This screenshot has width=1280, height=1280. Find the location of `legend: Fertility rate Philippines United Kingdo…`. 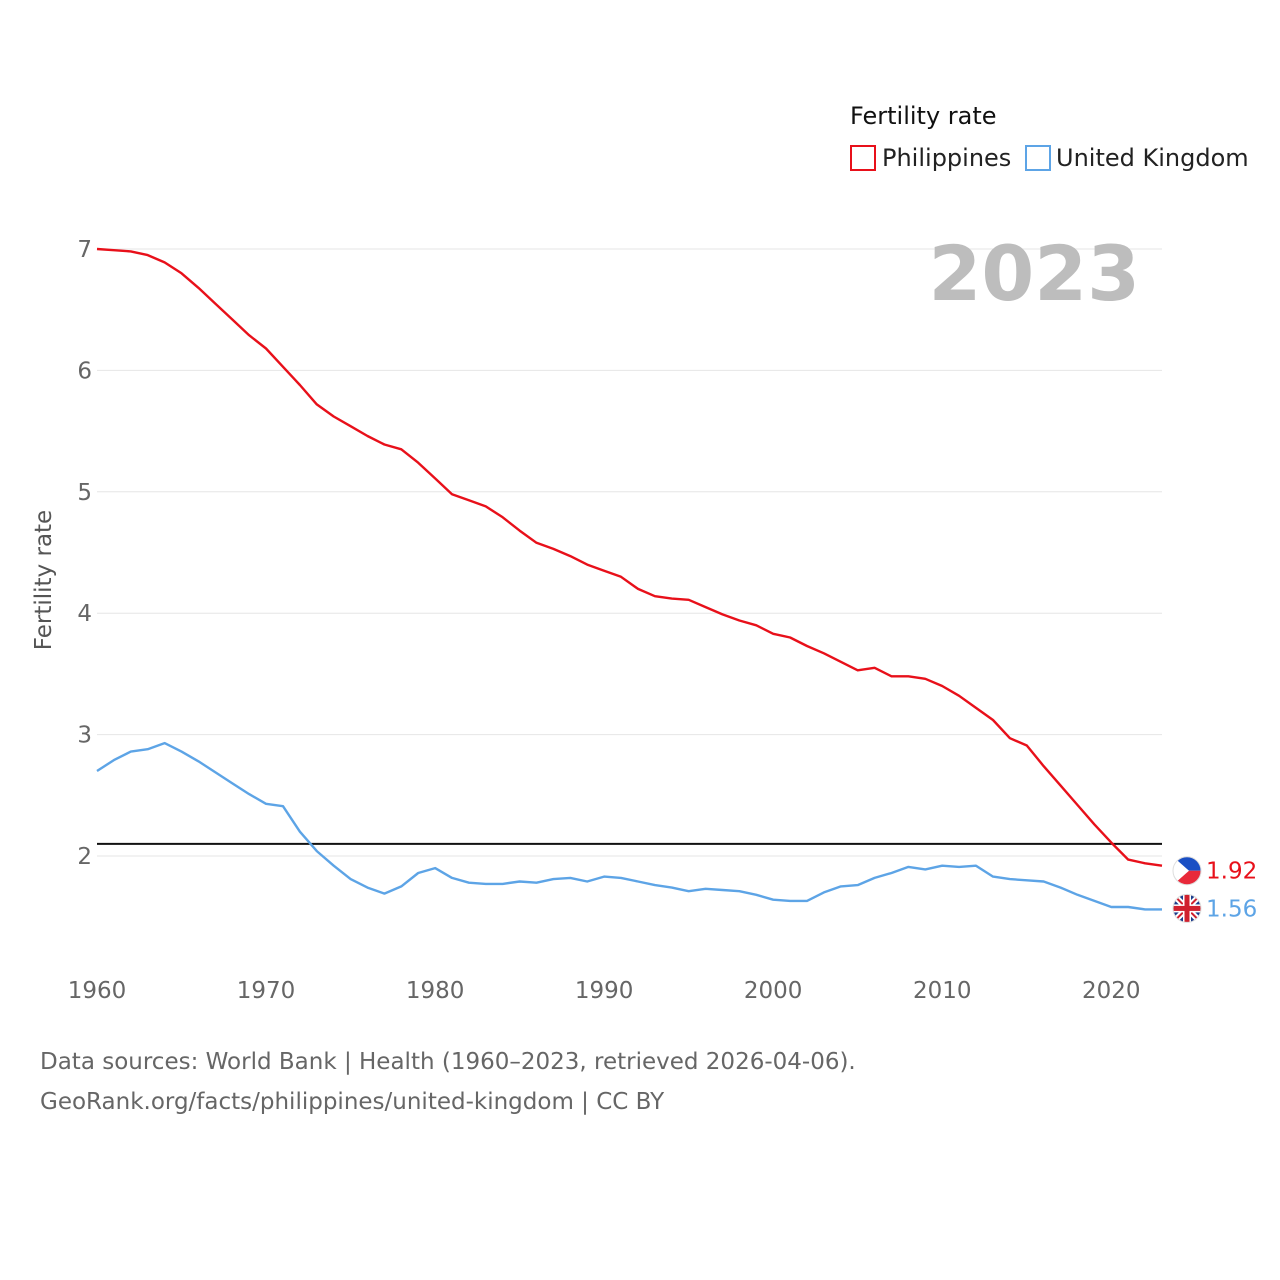

legend: Fertility rate Philippines United Kingdo… is located at coordinates (1049, 137).